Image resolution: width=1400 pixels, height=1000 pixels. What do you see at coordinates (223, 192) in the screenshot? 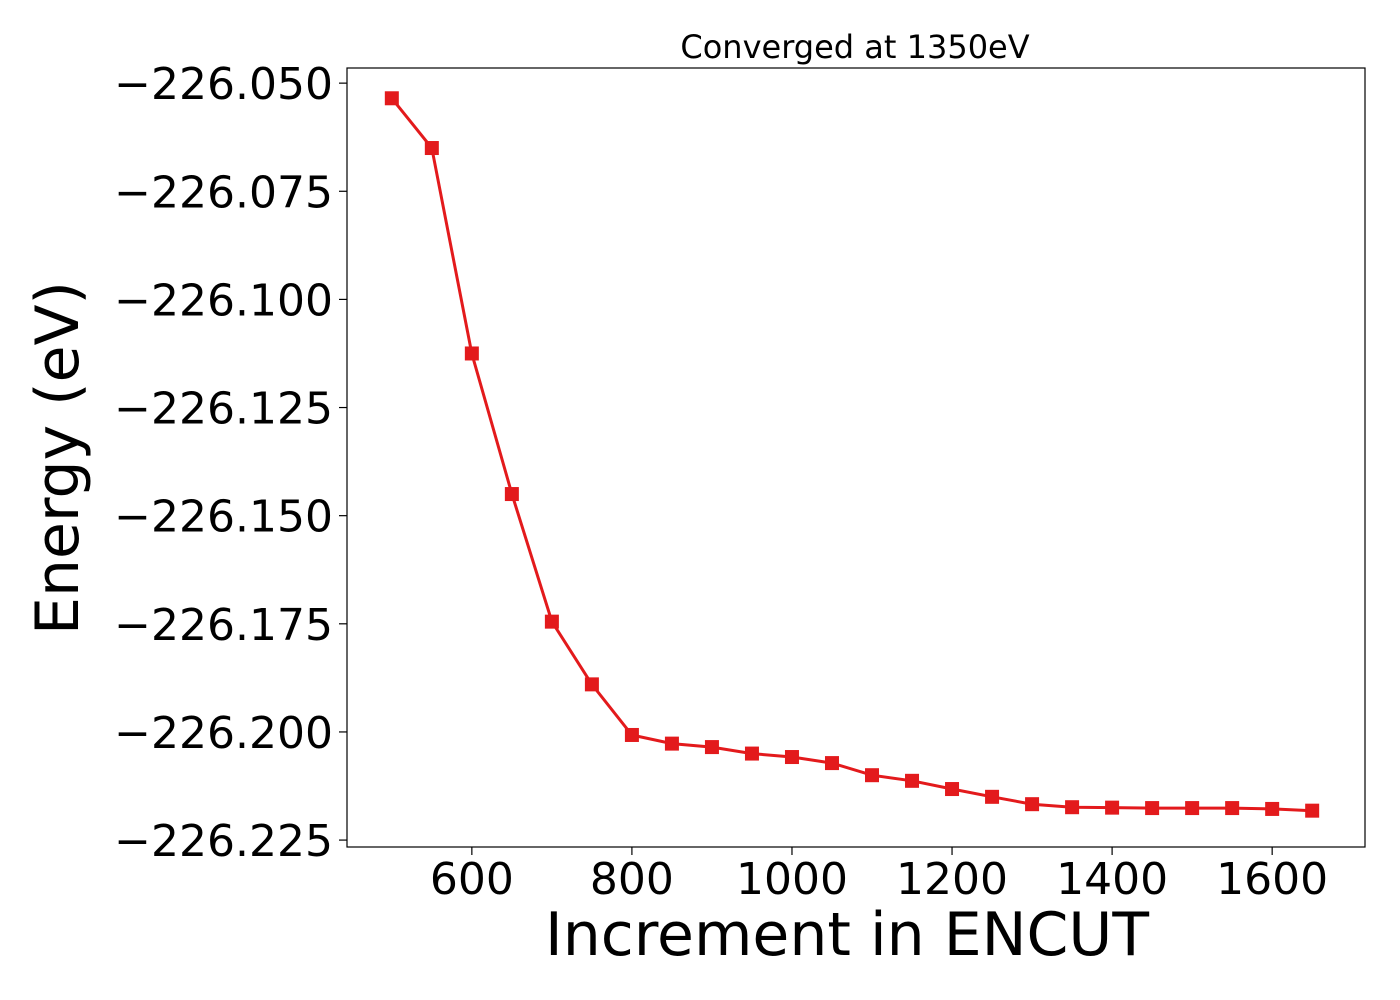
I see `y-tick-label: −226.075` at bounding box center [223, 192].